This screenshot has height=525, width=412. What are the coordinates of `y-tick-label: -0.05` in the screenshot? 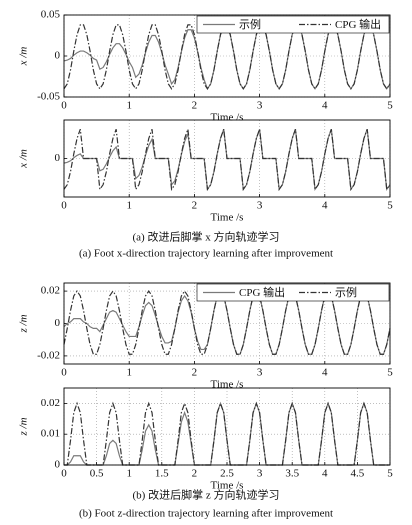 It's located at (48, 97).